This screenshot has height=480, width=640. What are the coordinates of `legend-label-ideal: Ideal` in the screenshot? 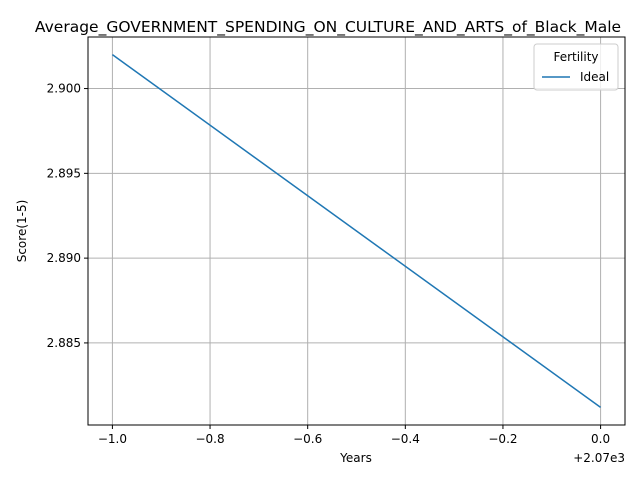 It's located at (594, 77).